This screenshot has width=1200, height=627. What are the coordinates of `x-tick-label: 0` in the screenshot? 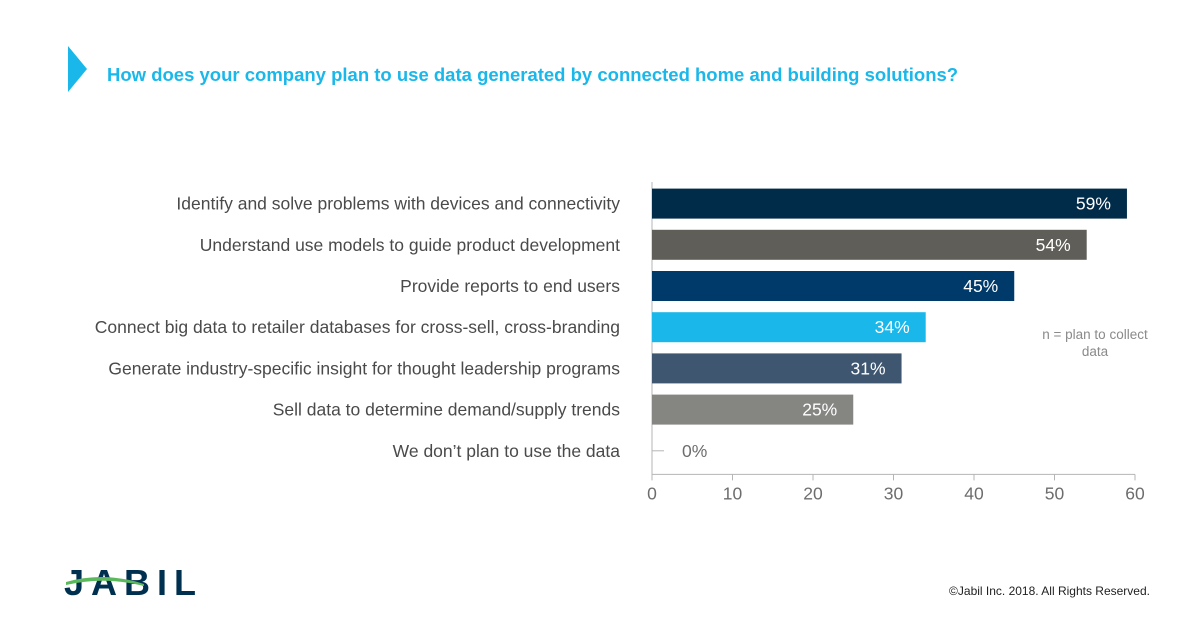 It's located at (652, 493).